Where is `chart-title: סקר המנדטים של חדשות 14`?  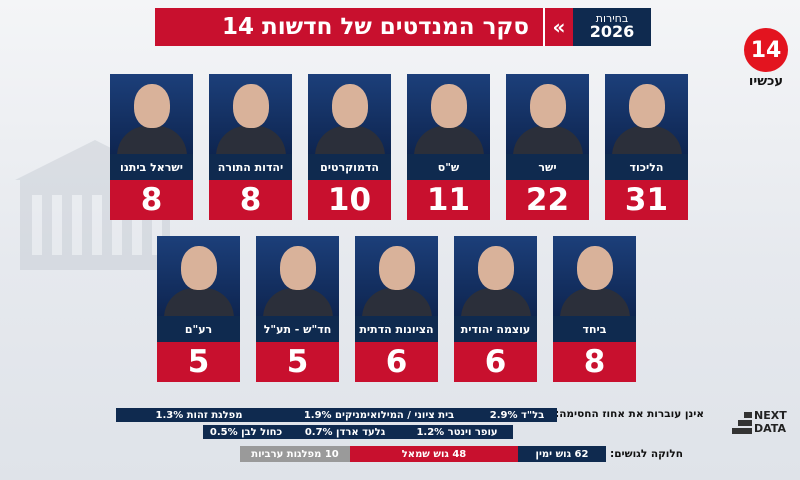 chart-title: סקר המנדטים של חדשות 14 is located at coordinates (349, 27).